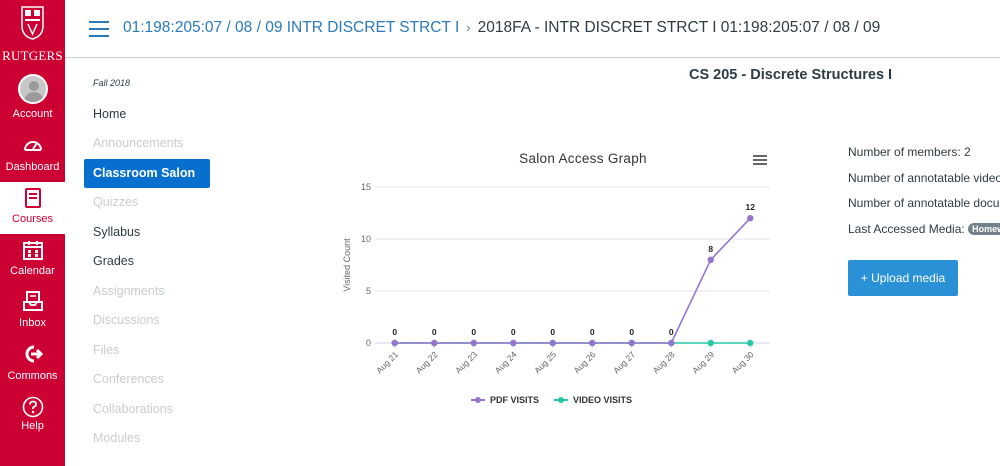 This screenshot has height=466, width=1000. What do you see at coordinates (791, 75) in the screenshot?
I see `course-title: CS 205 - Discrete Structures I` at bounding box center [791, 75].